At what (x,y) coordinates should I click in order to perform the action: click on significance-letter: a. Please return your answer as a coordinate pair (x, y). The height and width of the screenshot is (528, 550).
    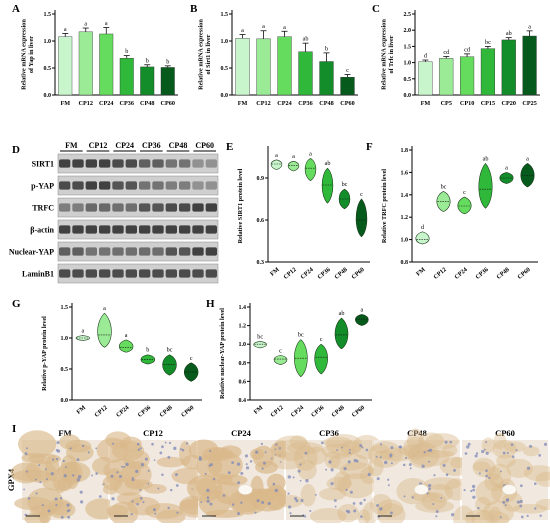
    Looking at the image, I should click on (85, 24).